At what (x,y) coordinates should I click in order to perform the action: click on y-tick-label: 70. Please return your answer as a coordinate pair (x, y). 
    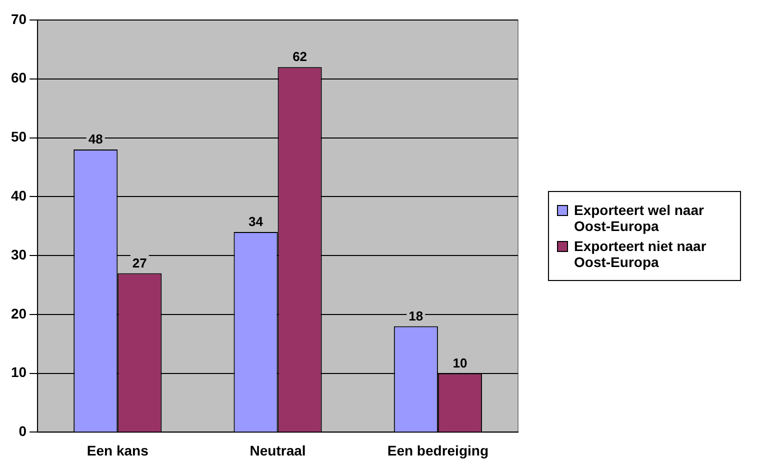
    Looking at the image, I should click on (18, 18).